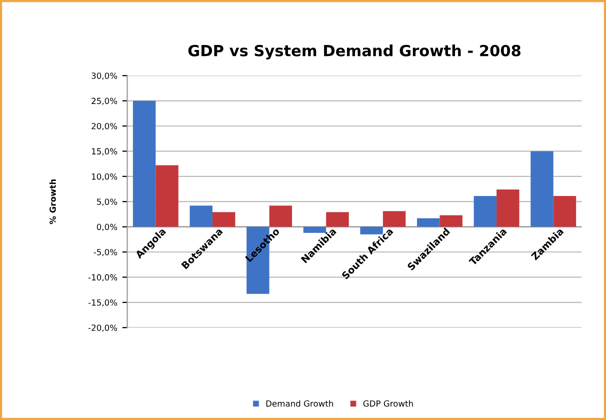  Describe the element at coordinates (105, 126) in the screenshot. I see `y-tick-label: 20,0%` at that location.